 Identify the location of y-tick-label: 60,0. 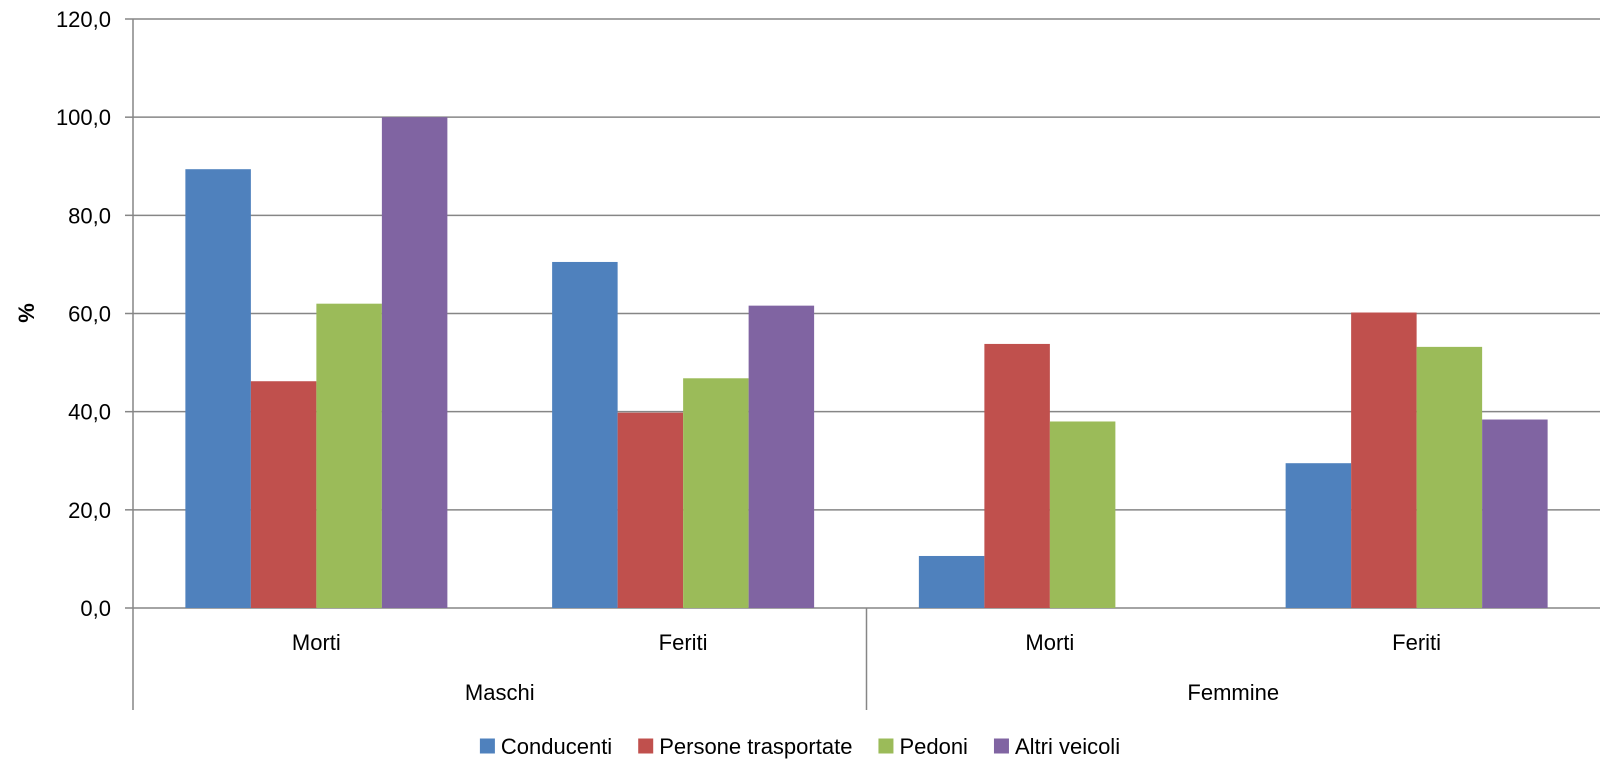
(89, 314).